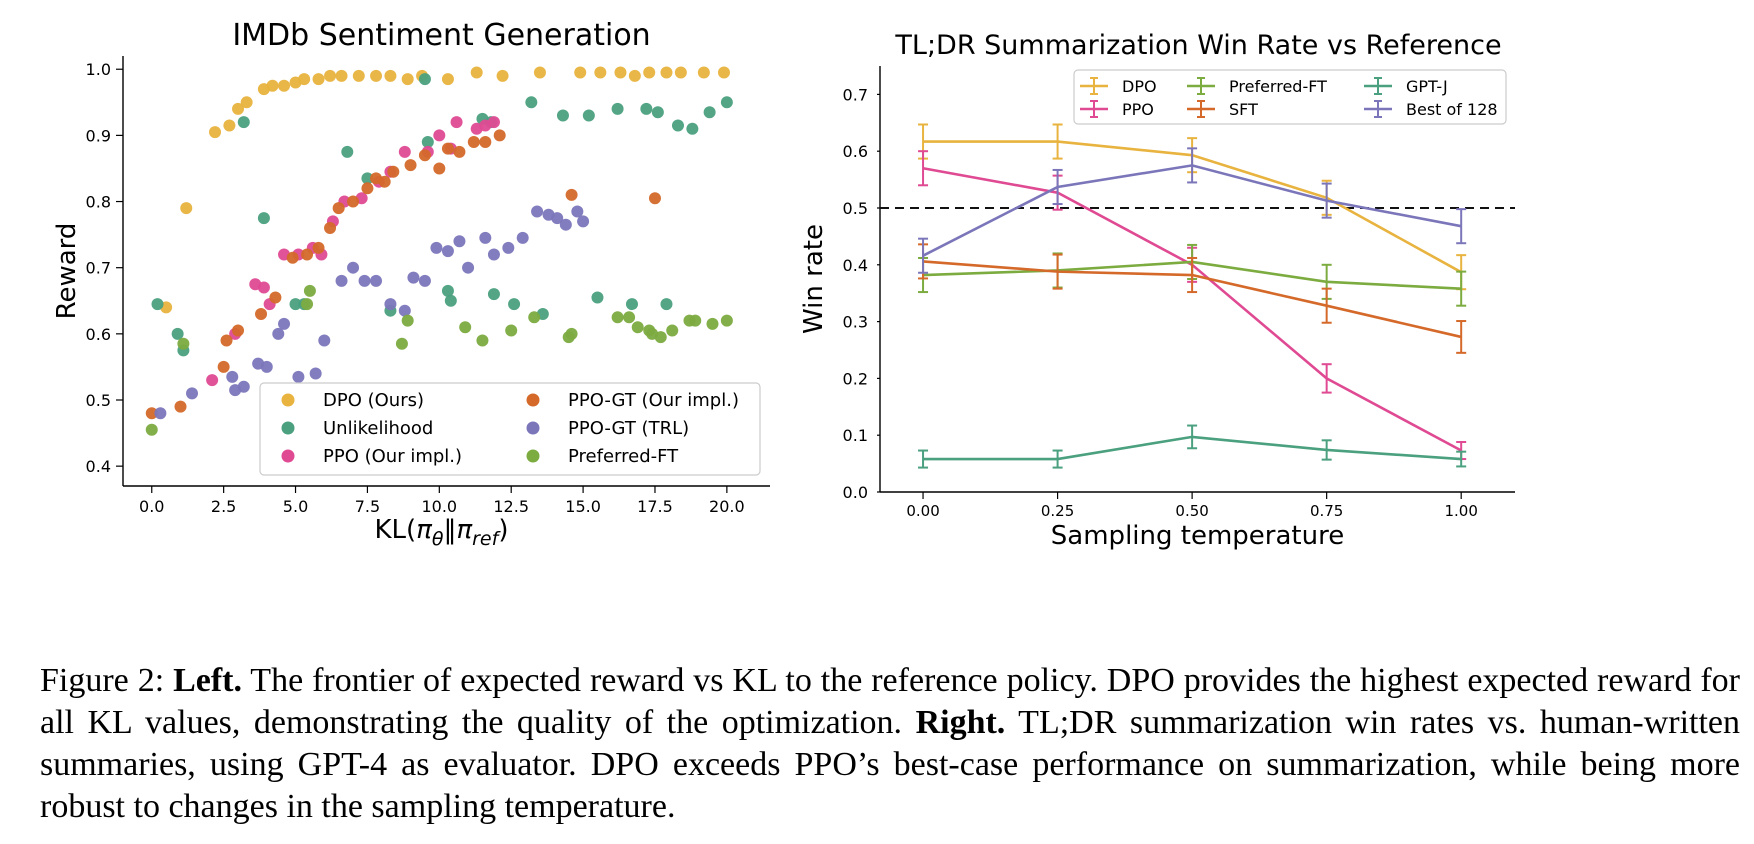 The width and height of the screenshot is (1754, 844). Describe the element at coordinates (1057, 511) in the screenshot. I see `x-tick-label: 0.25` at that location.